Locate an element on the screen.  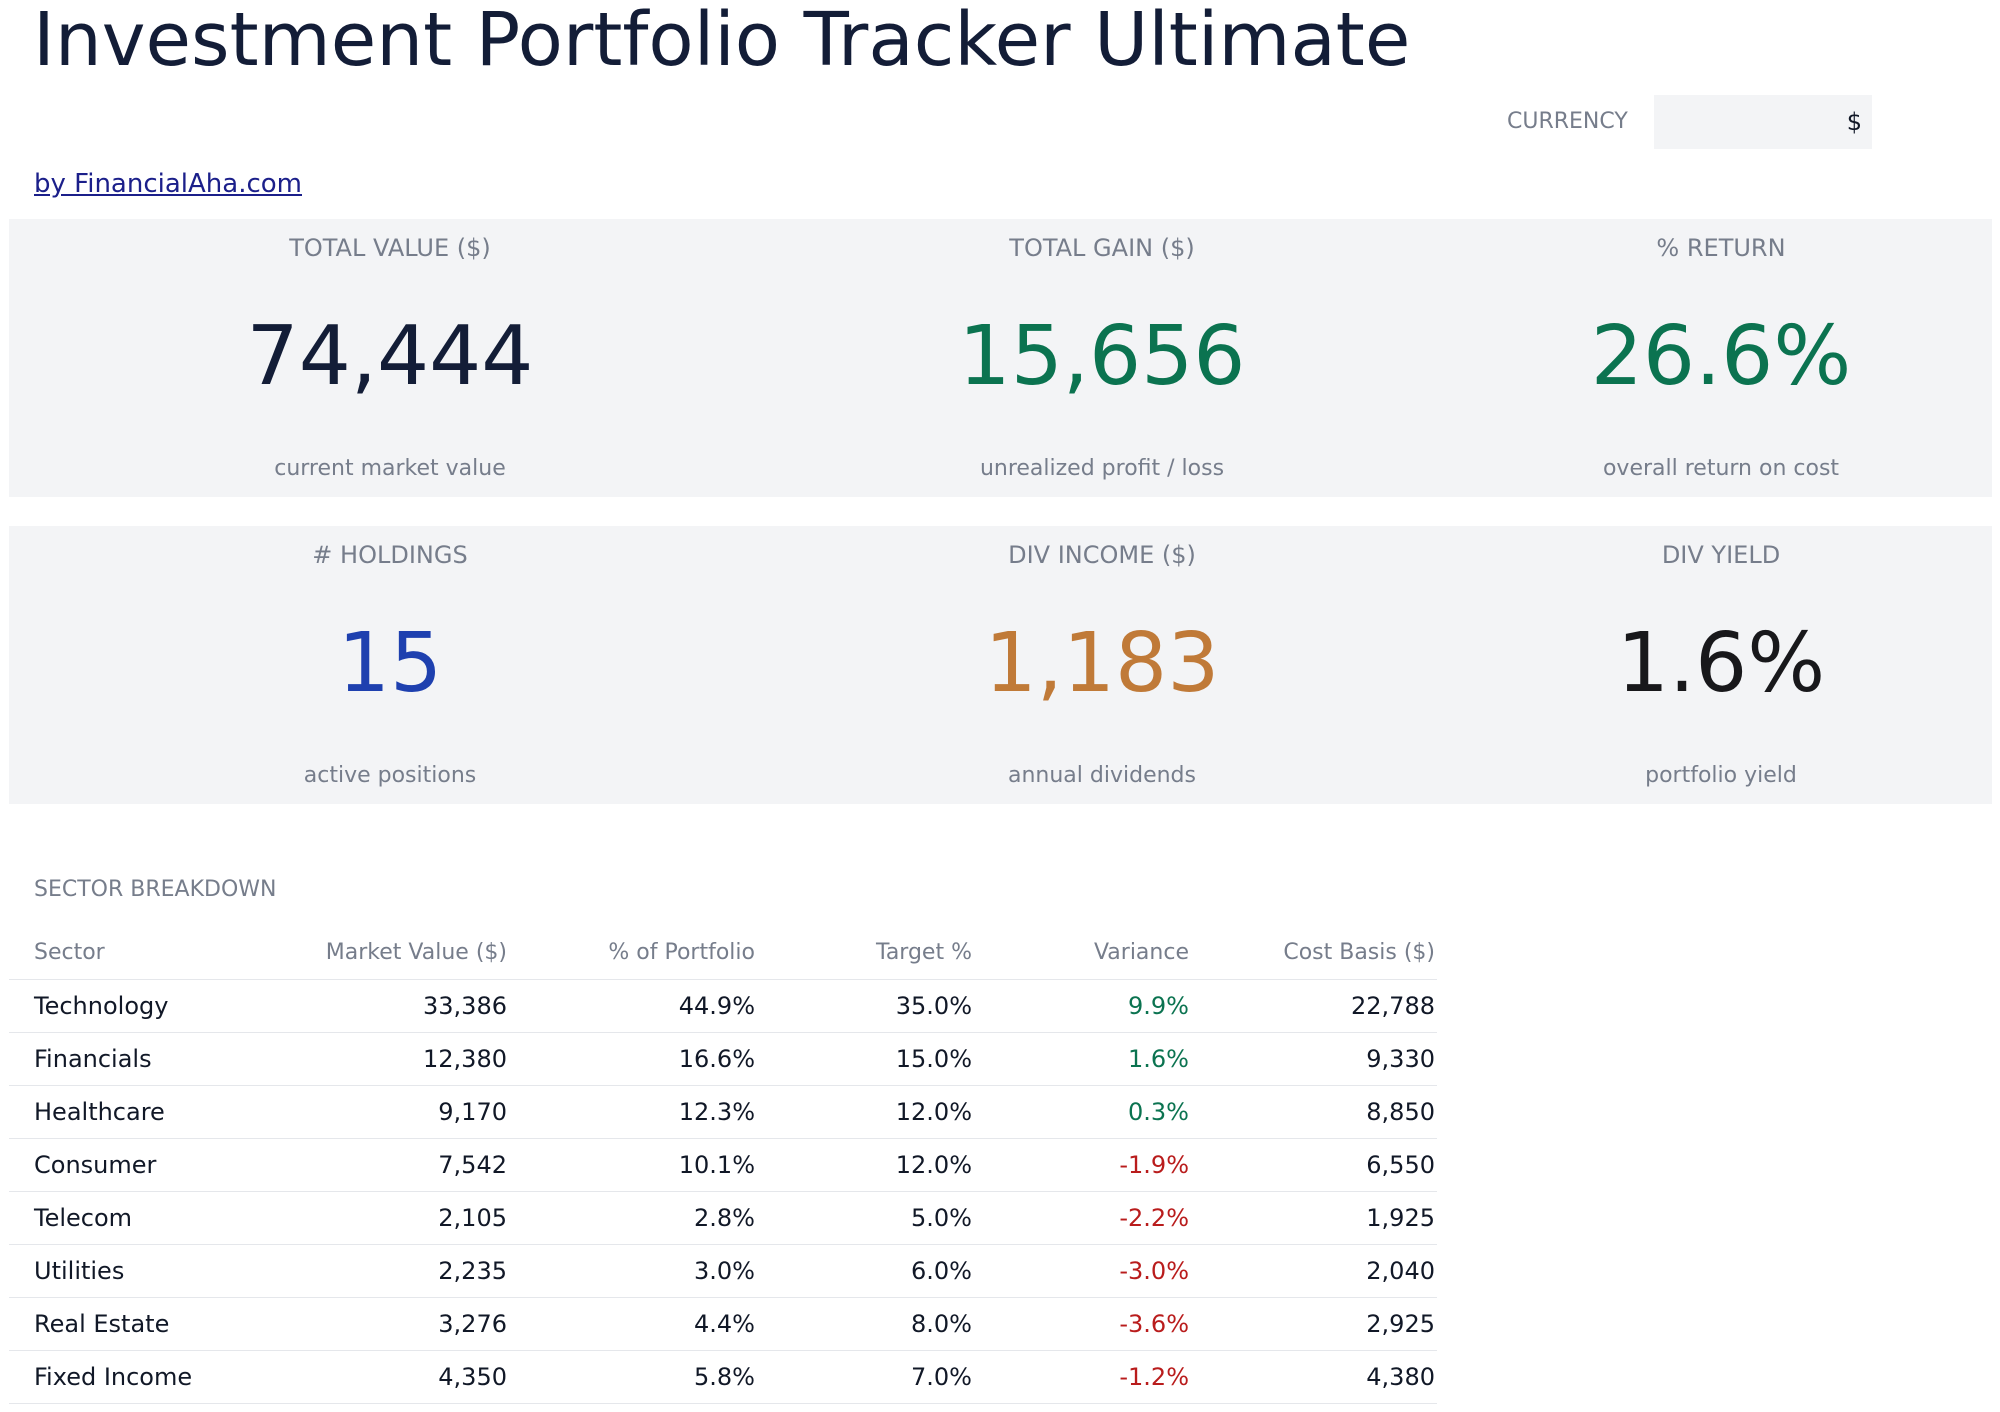
kpi-value: 15,656 is located at coordinates (1102, 356).